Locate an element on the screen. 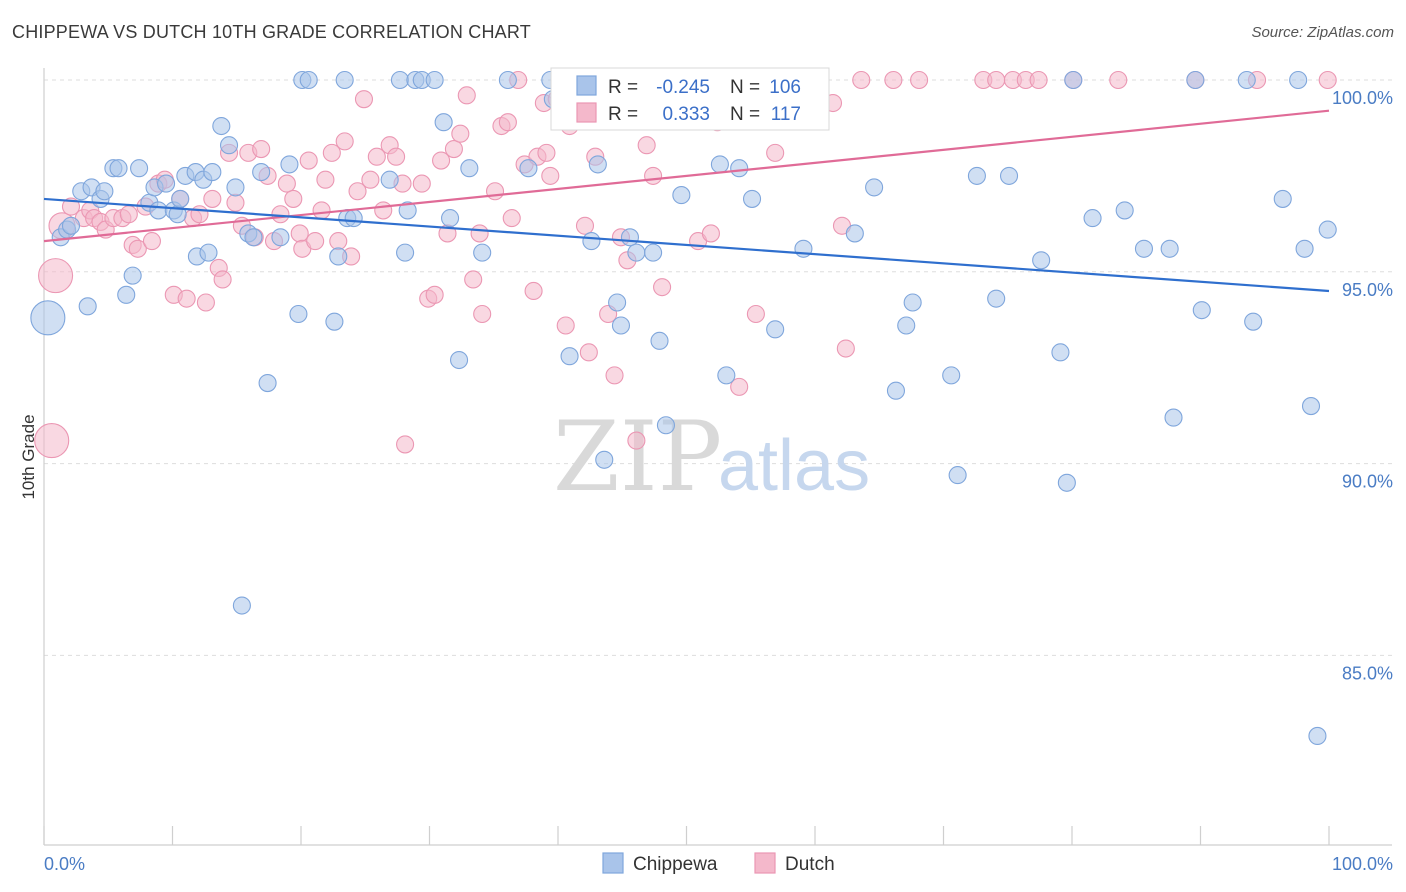  dutch-r-label: R = is located at coordinates (623, 114).